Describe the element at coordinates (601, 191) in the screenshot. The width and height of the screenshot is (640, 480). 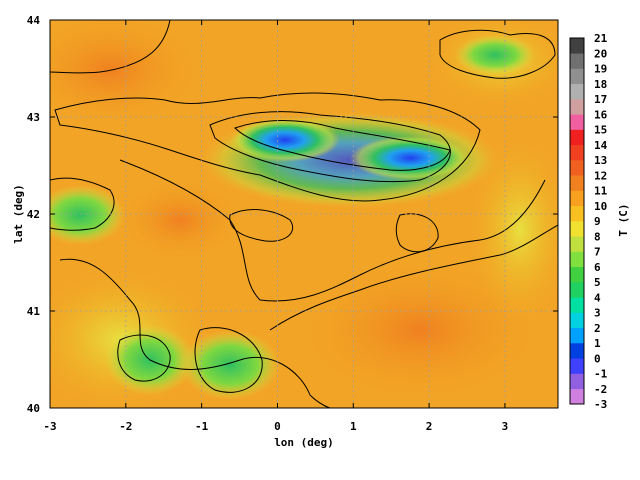
I see `colorbar-tick-label: 11` at that location.